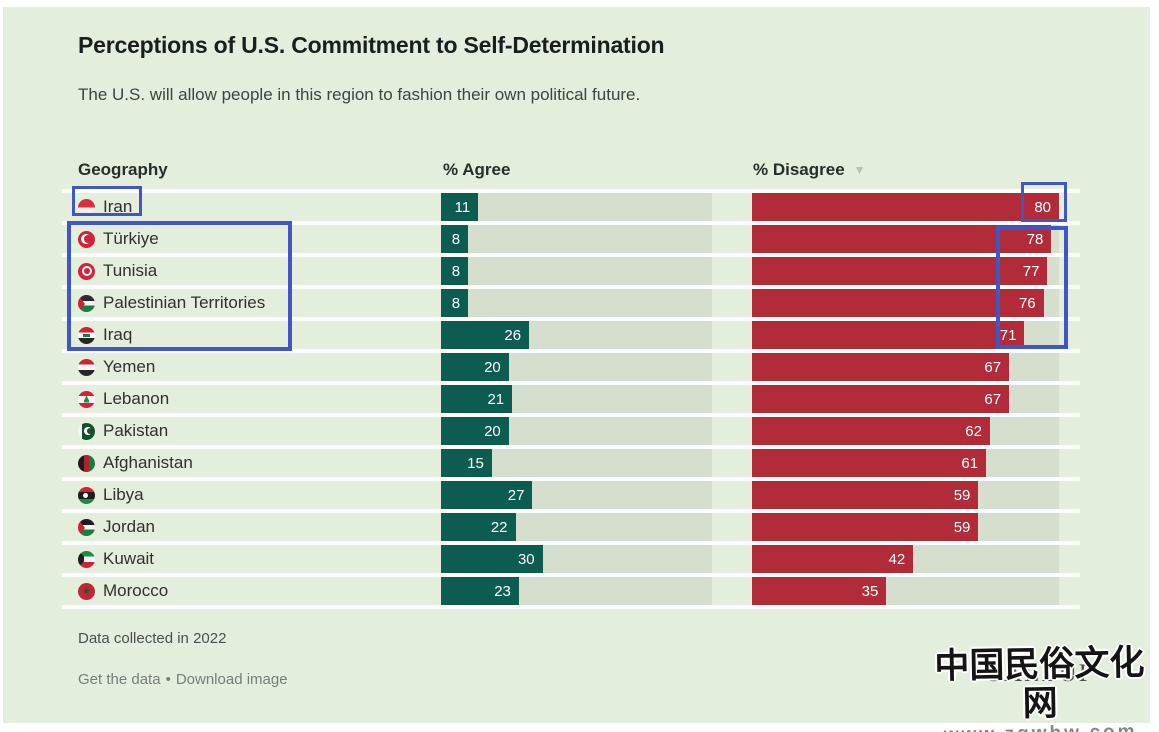 Image resolution: width=1159 pixels, height=732 pixels. What do you see at coordinates (123, 169) in the screenshot?
I see `column-header-geography: Geography` at bounding box center [123, 169].